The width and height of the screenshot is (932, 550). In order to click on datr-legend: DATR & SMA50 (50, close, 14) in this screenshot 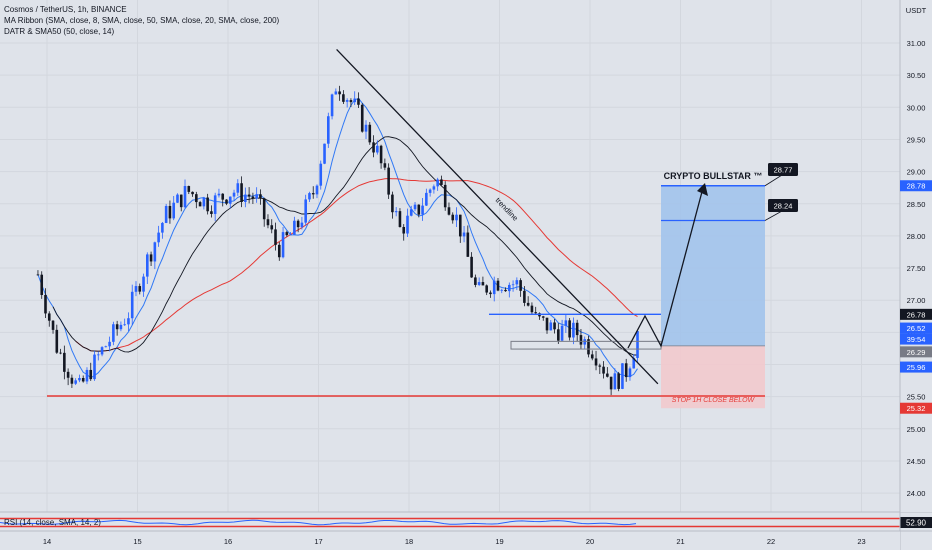, I will do `click(59, 31)`.